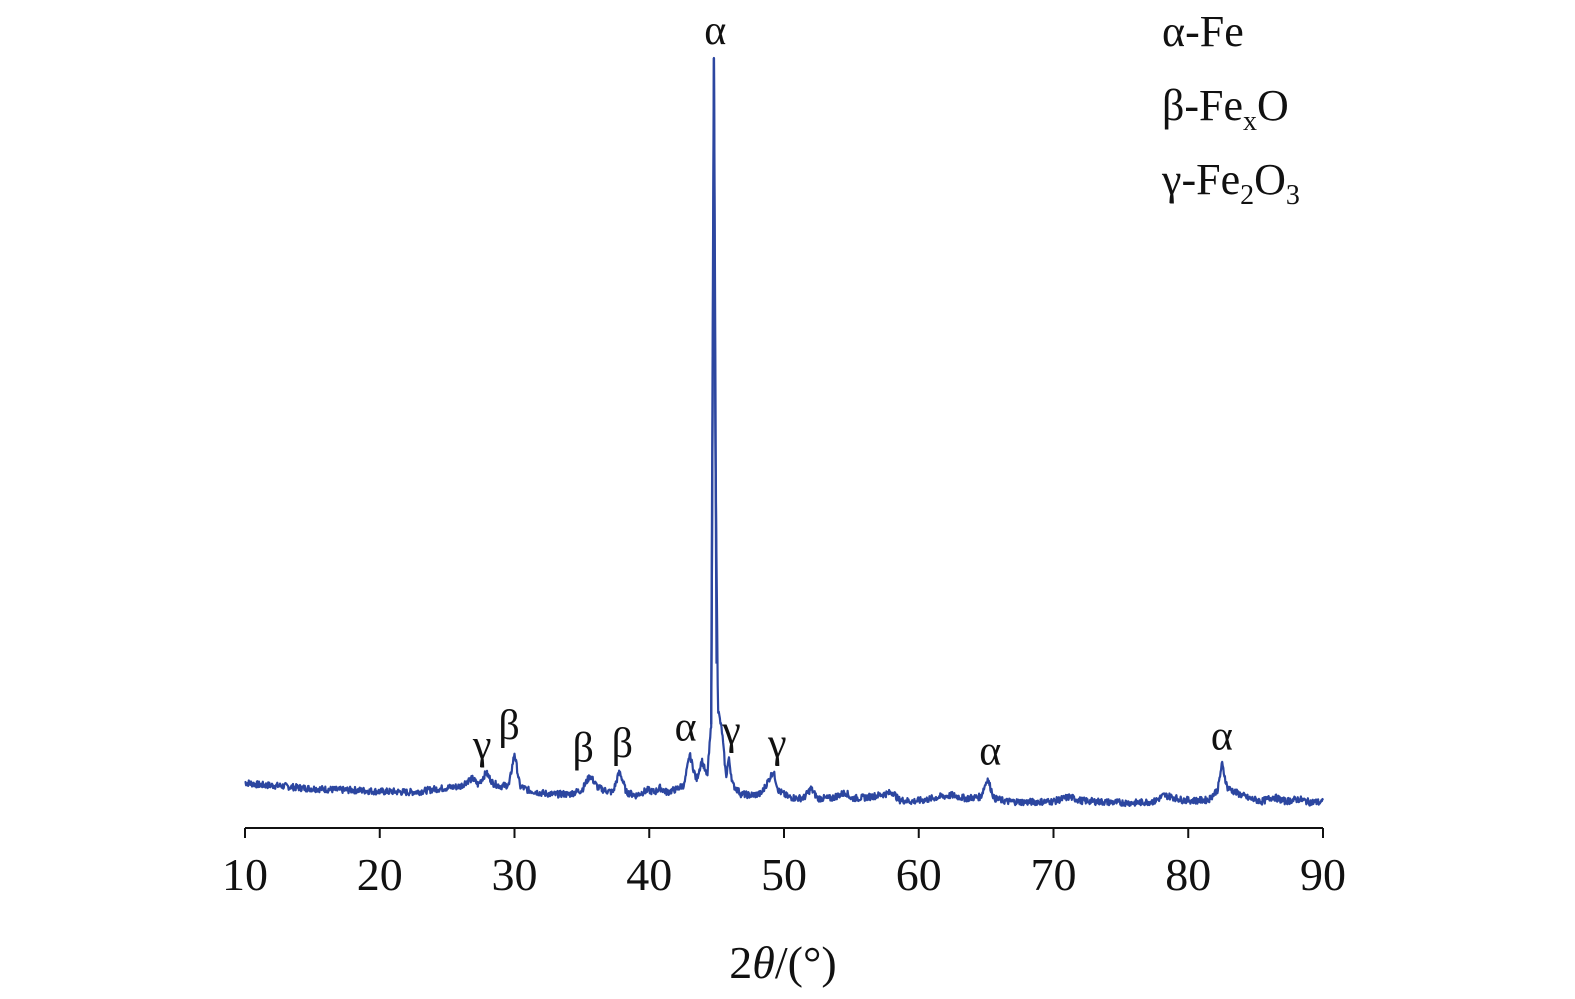 This screenshot has width=1575, height=999. Describe the element at coordinates (714, 391) in the screenshot. I see `main-peak-trace` at that location.